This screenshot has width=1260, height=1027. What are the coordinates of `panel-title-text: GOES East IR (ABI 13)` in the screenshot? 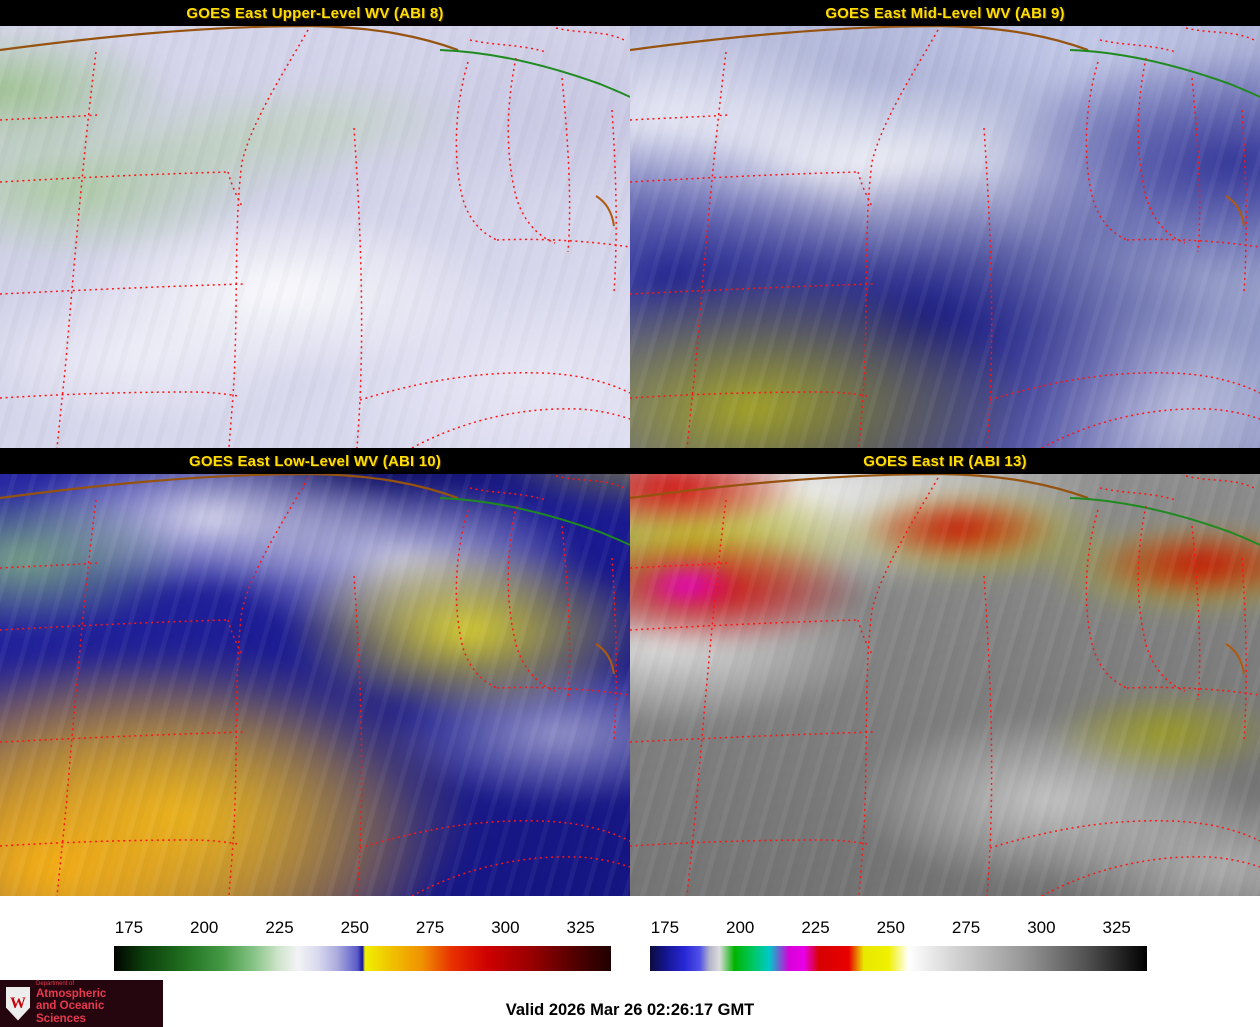 It's located at (945, 461).